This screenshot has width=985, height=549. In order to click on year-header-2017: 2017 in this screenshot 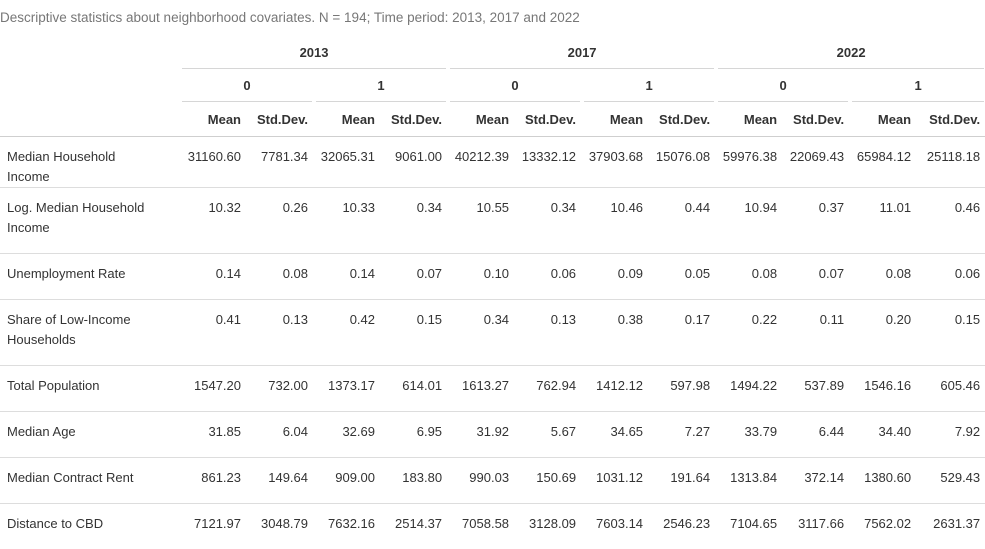, I will do `click(582, 52)`.